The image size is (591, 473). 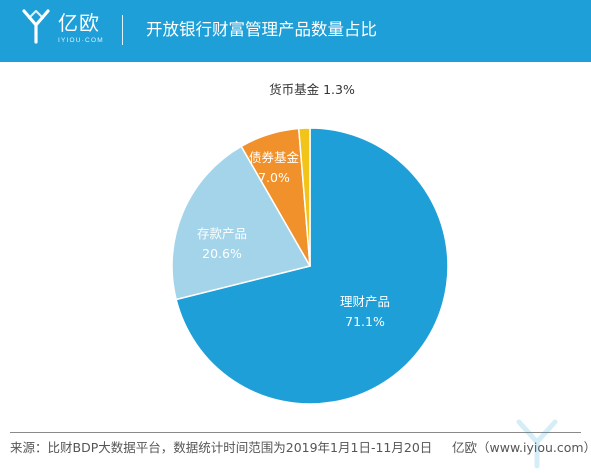 What do you see at coordinates (365, 301) in the screenshot?
I see `slice-label-licai: 理财产品` at bounding box center [365, 301].